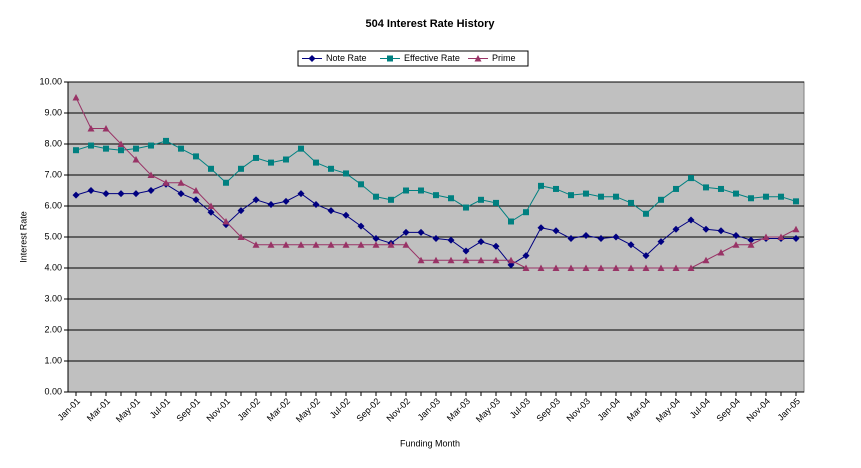 This screenshot has width=861, height=468. I want to click on chart-title: 504 Interest Rate History, so click(431, 24).